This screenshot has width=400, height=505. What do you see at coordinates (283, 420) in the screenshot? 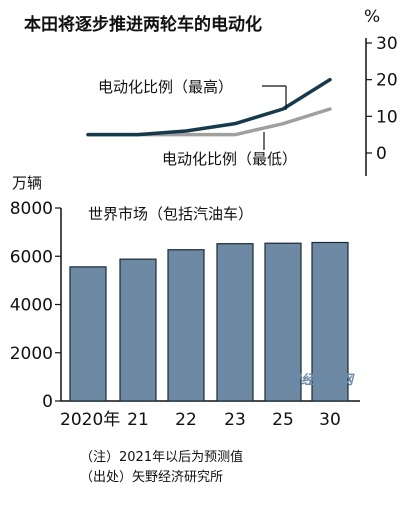
I see `bar-x-label: 25` at bounding box center [283, 420].